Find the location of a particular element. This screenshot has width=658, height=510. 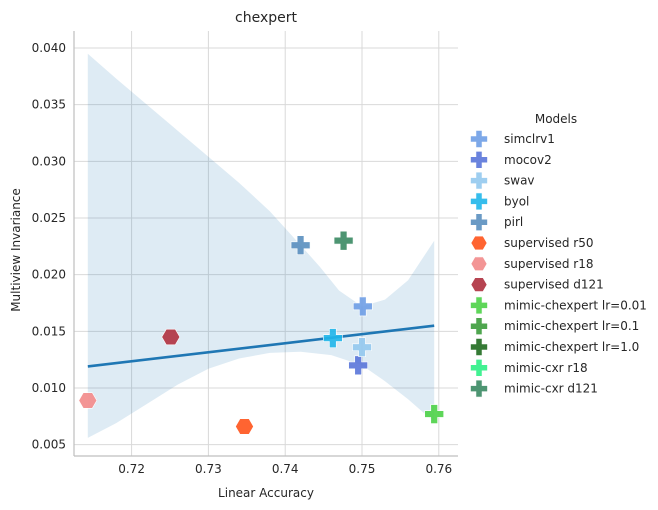

legend-item: byol is located at coordinates (499, 201).